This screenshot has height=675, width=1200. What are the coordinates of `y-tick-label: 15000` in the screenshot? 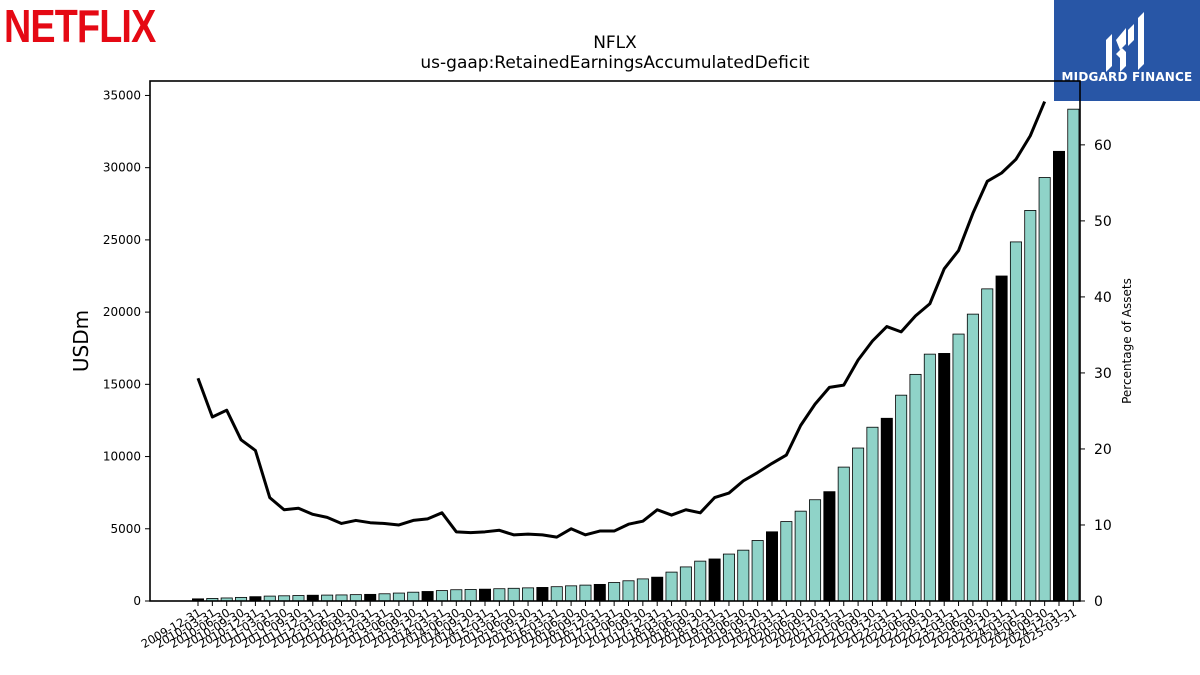 It's located at (122, 384).